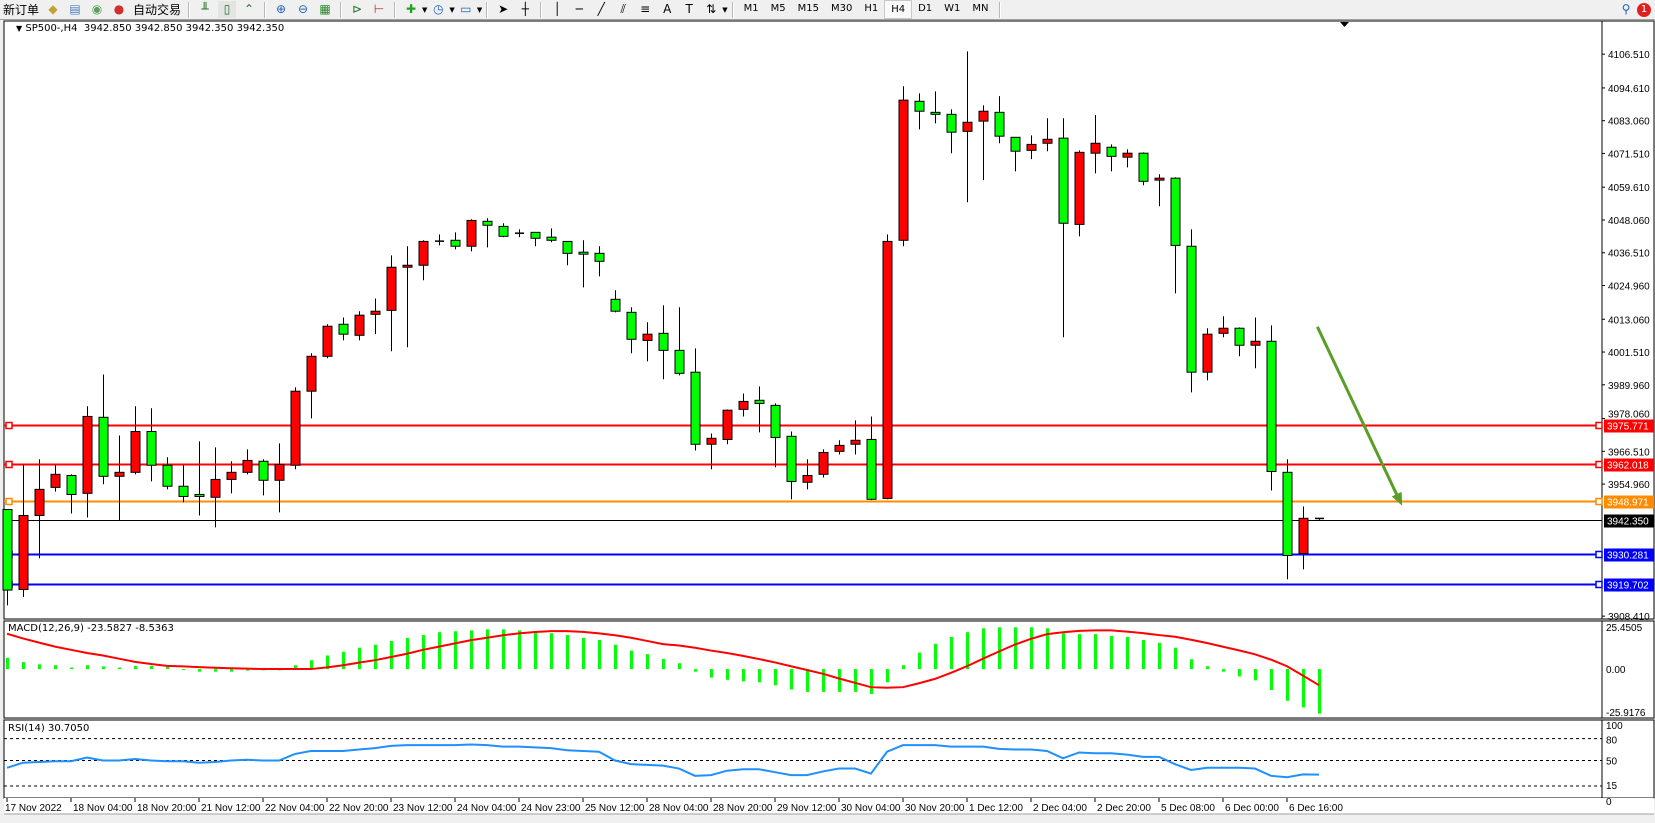  I want to click on text-label-icon: T, so click(689, 9).